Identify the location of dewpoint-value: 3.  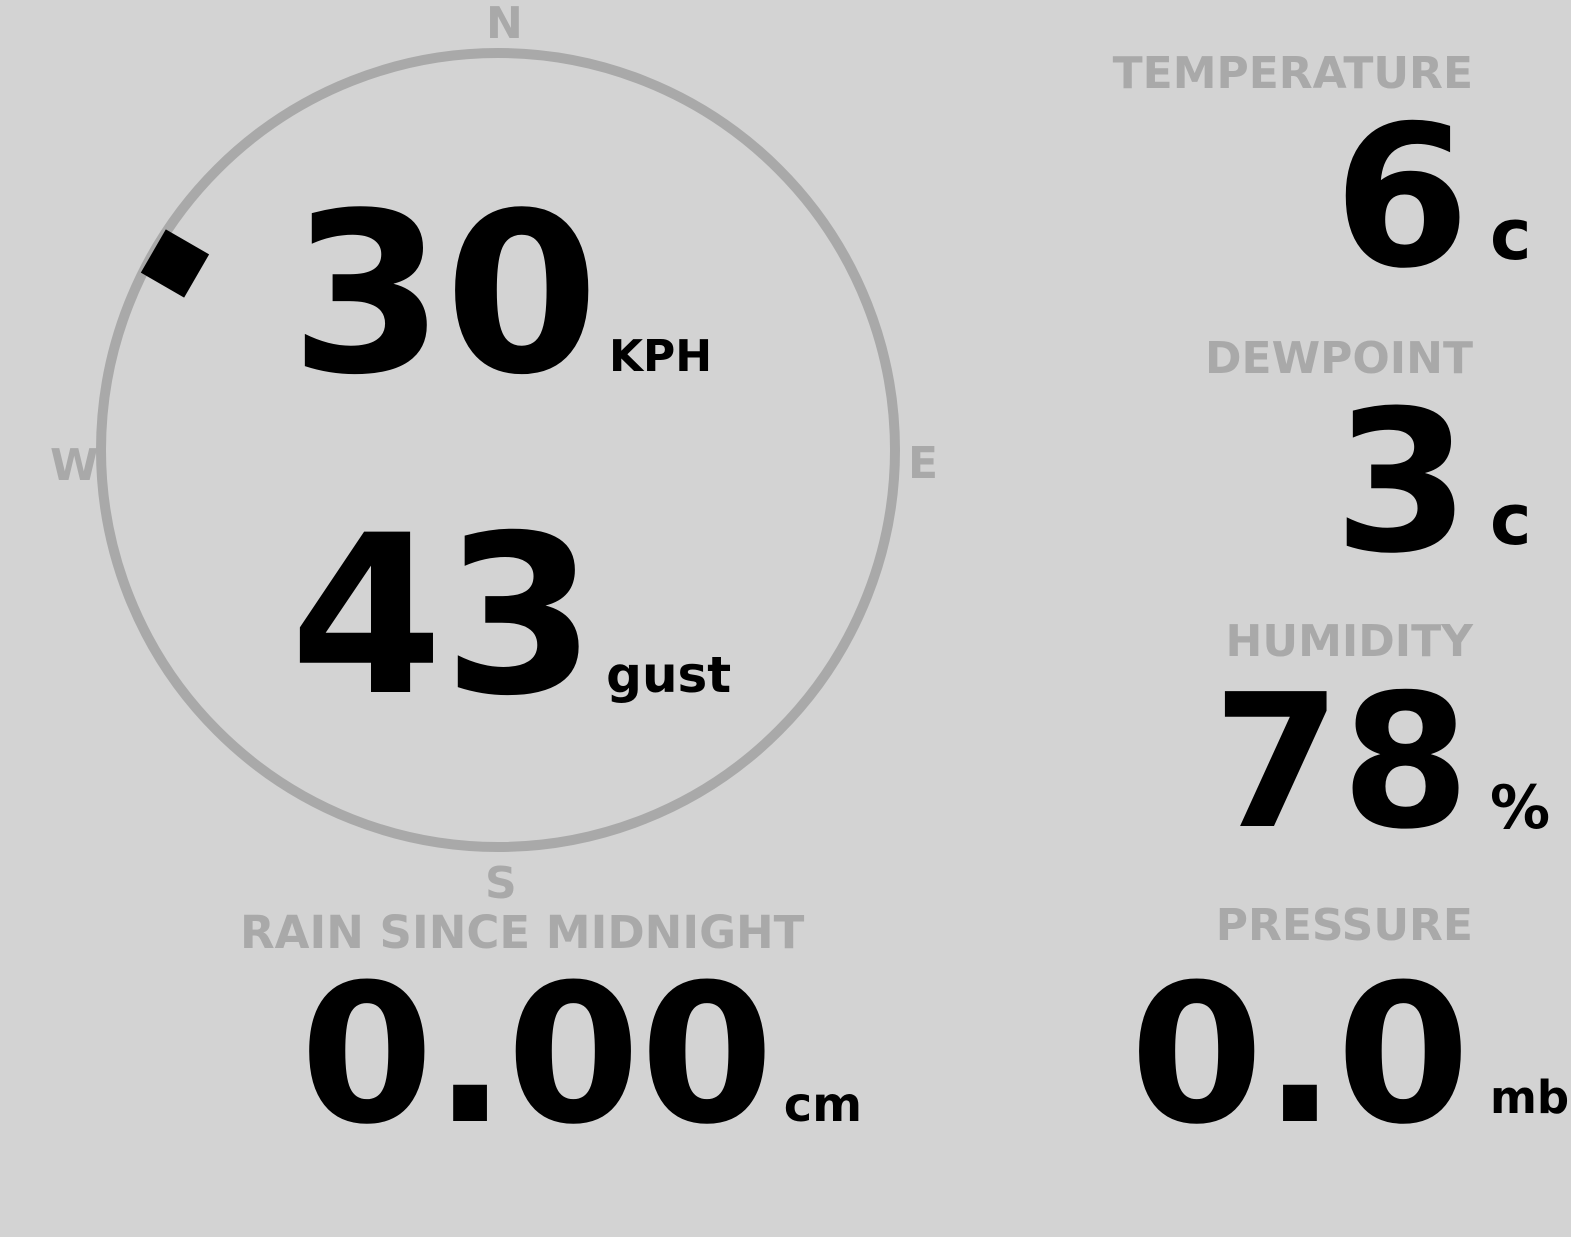
(1401, 483).